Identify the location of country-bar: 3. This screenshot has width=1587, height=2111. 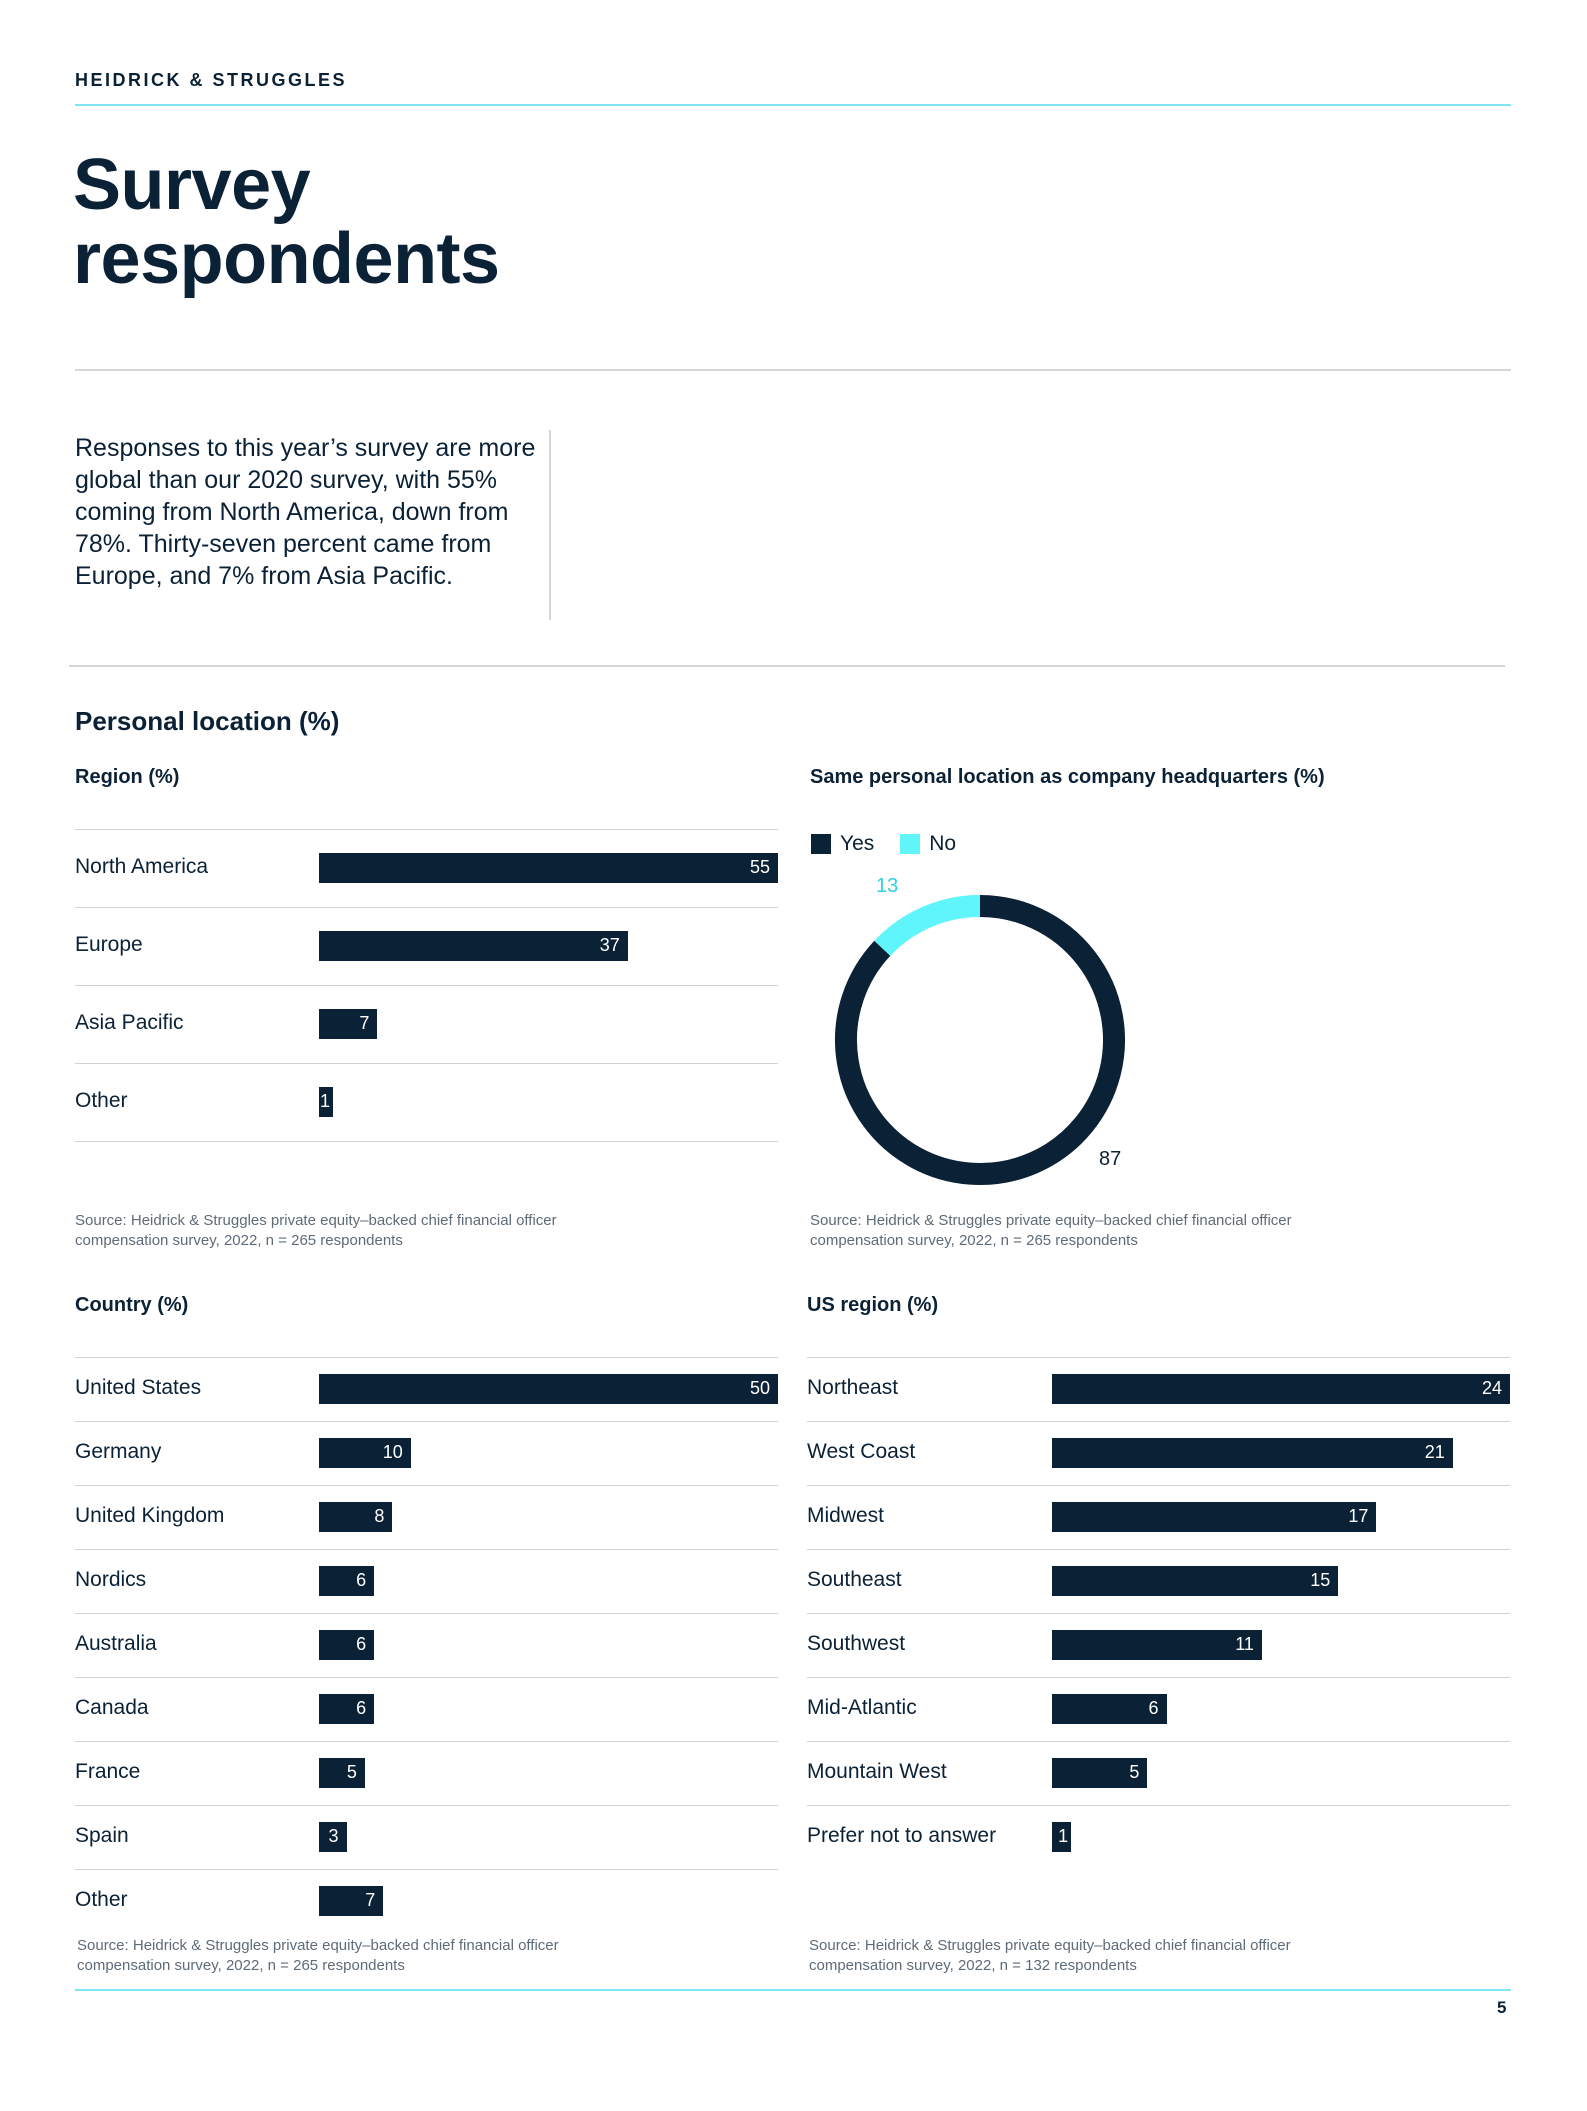
(333, 1837).